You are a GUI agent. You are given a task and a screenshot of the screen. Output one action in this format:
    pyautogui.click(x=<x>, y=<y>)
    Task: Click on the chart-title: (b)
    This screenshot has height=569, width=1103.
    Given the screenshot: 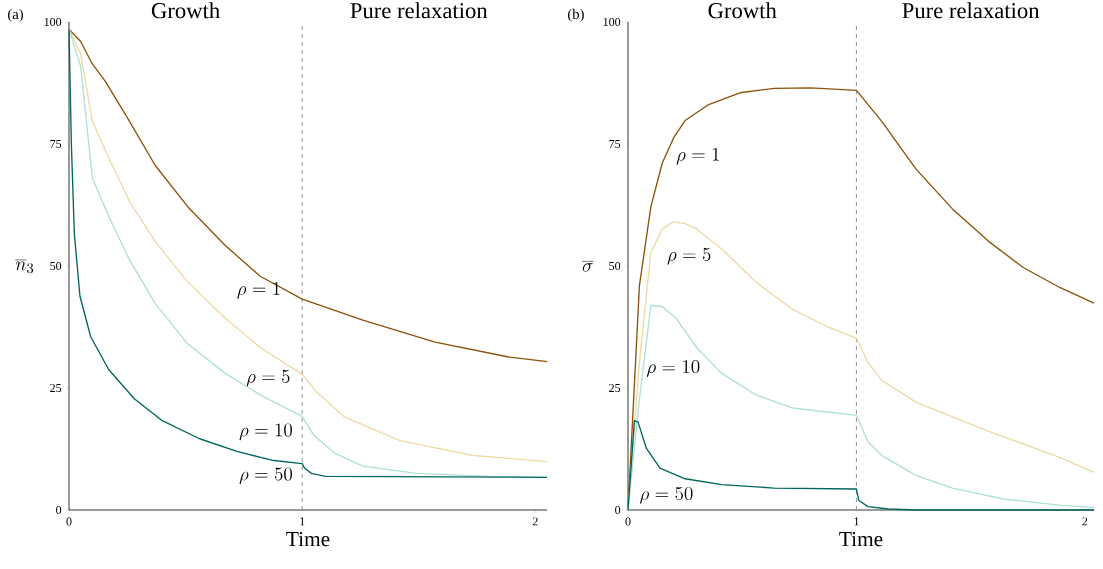 What is the action you would take?
    pyautogui.click(x=576, y=15)
    